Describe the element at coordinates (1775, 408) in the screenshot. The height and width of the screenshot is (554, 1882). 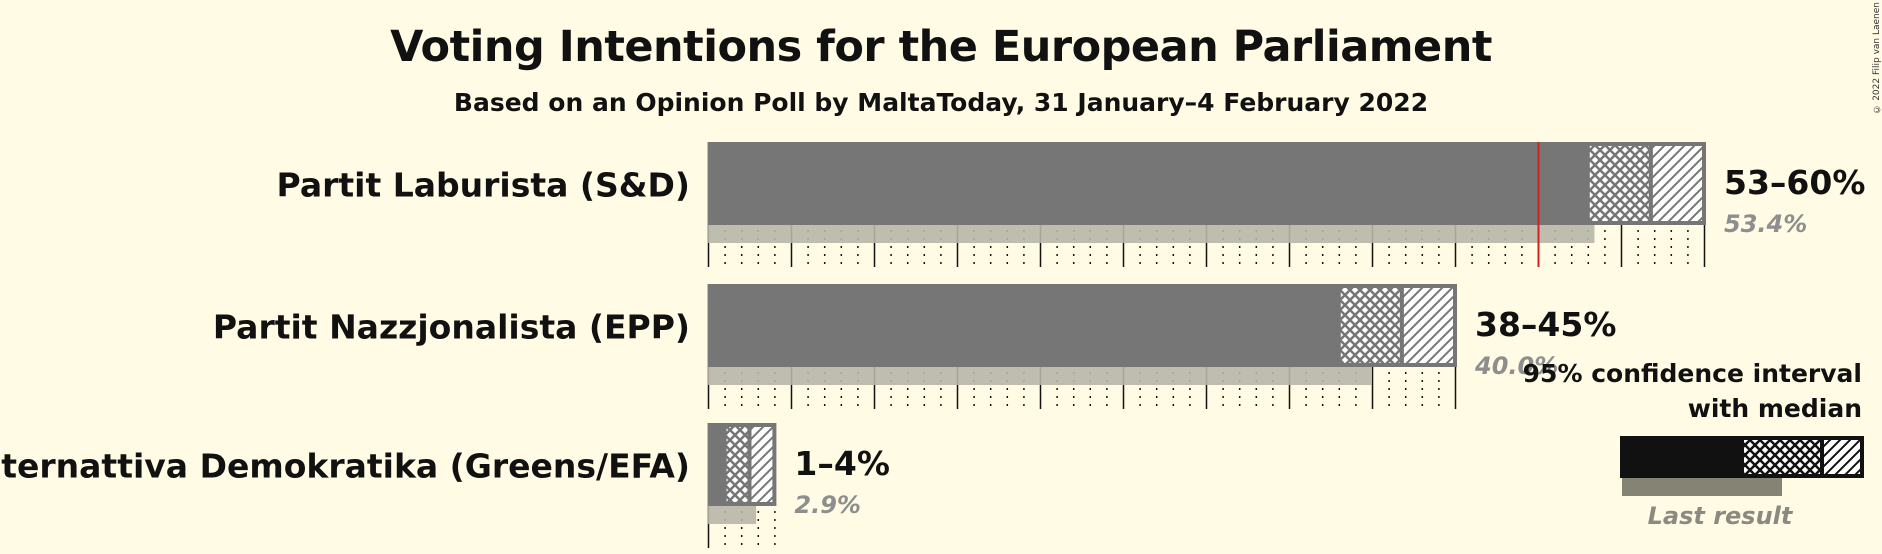
I see `legend-title-line2: with median` at that location.